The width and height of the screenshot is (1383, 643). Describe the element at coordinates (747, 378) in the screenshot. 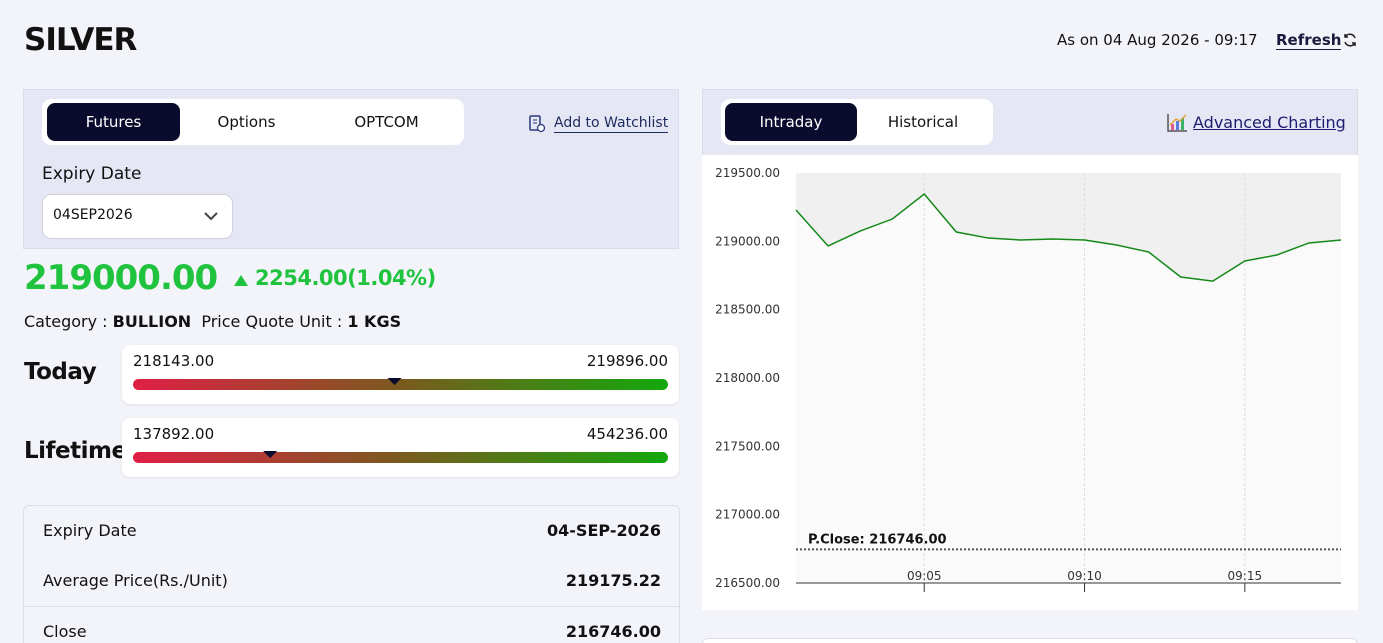

I see `y-tick-label: 218000.00` at that location.